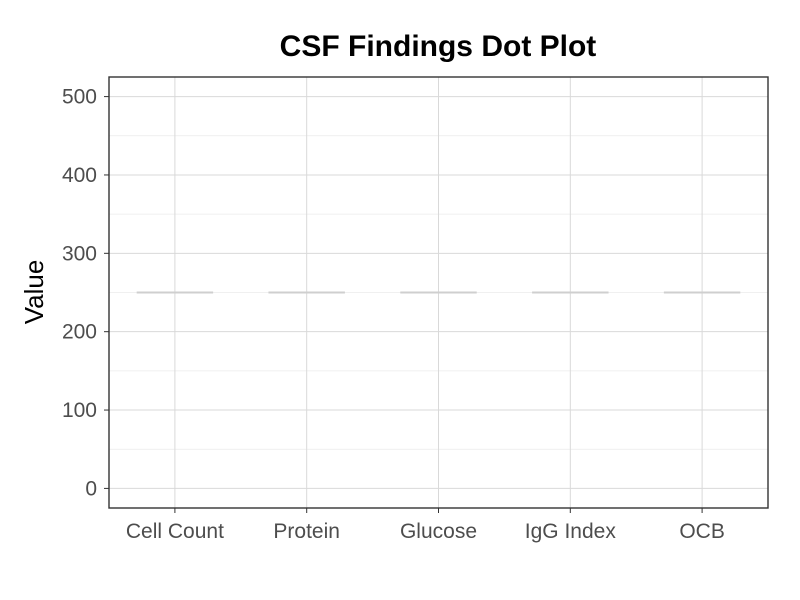 This screenshot has height=600, width=800. What do you see at coordinates (438, 531) in the screenshot?
I see `x-tick-label: Glucose` at bounding box center [438, 531].